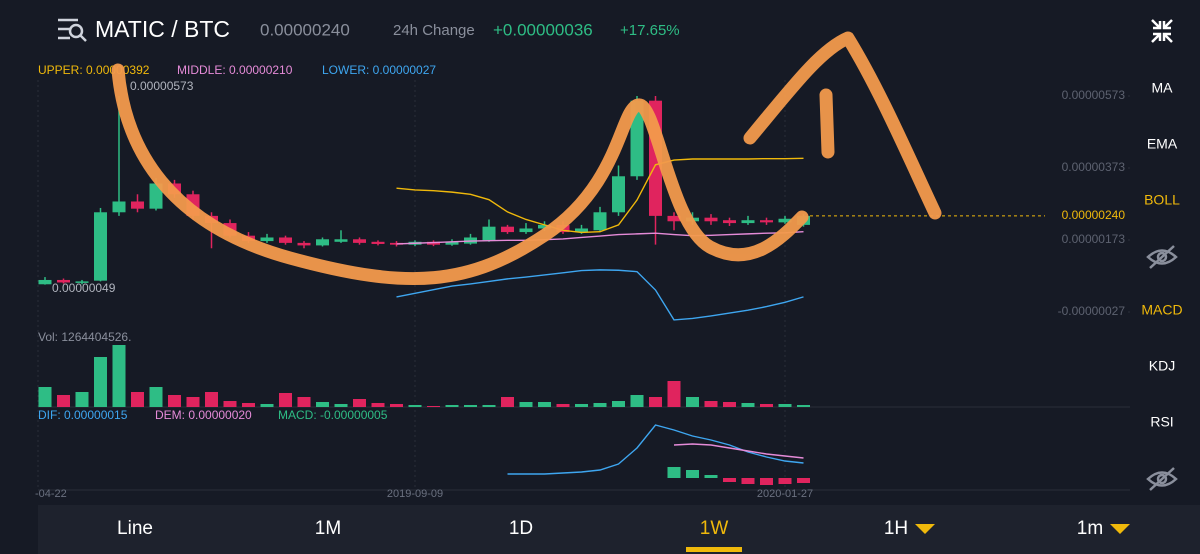 This screenshot has height=554, width=1200. What do you see at coordinates (235, 70) in the screenshot?
I see `boll-middle-label: MIDDLE: 0.00000210` at bounding box center [235, 70].